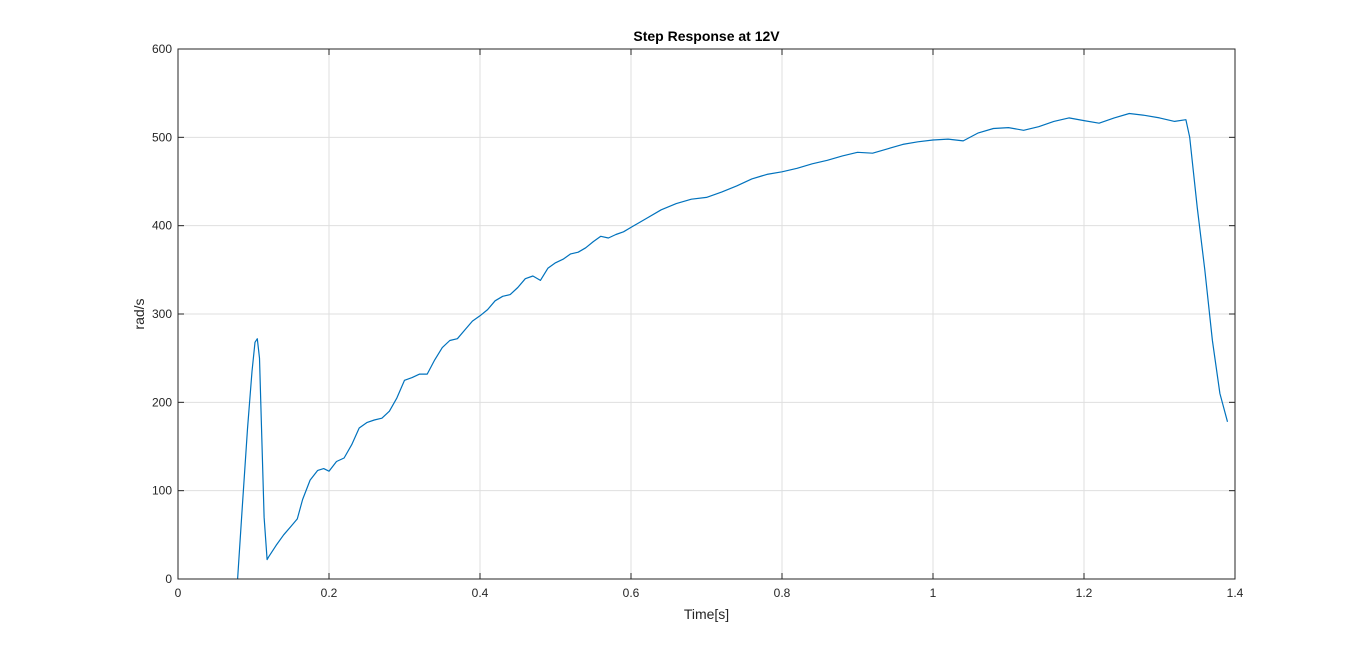 The width and height of the screenshot is (1366, 651). Describe the element at coordinates (162, 226) in the screenshot. I see `y-tick-label: 400` at that location.